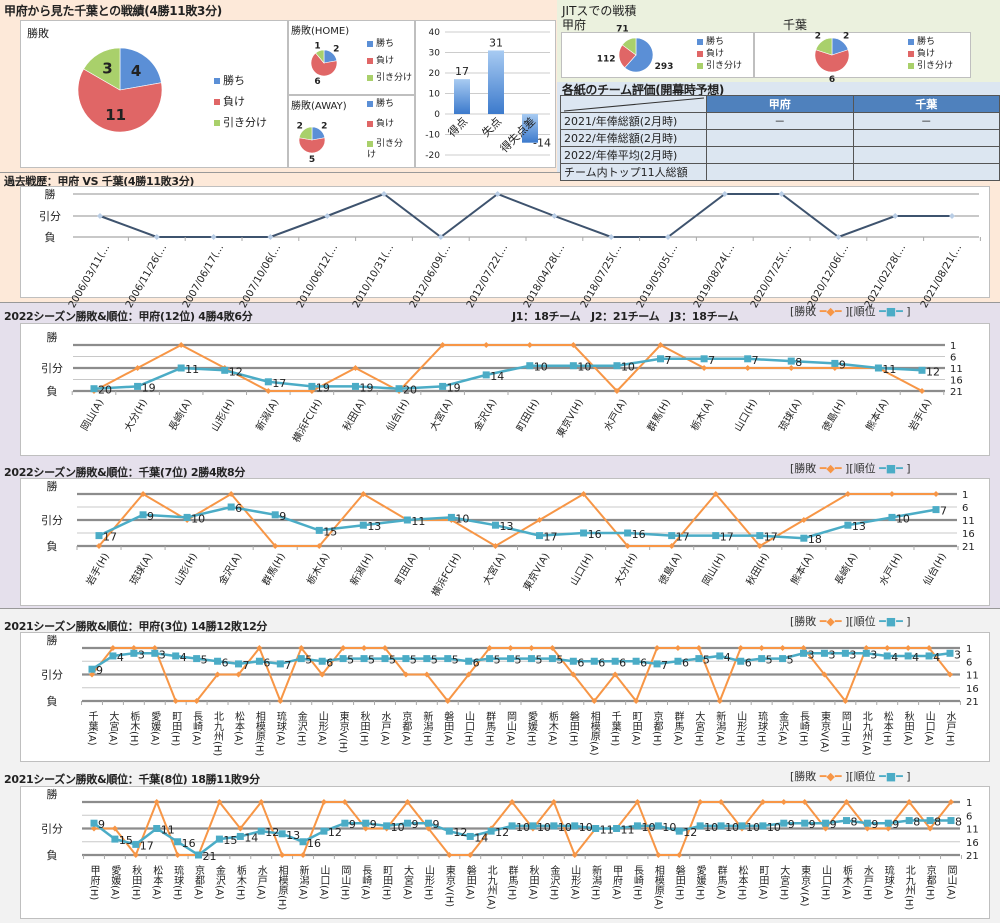 The height and width of the screenshot is (923, 1000). Describe the element at coordinates (657, 55) in the screenshot. I see `jits-kofu-pie-panel` at that location.